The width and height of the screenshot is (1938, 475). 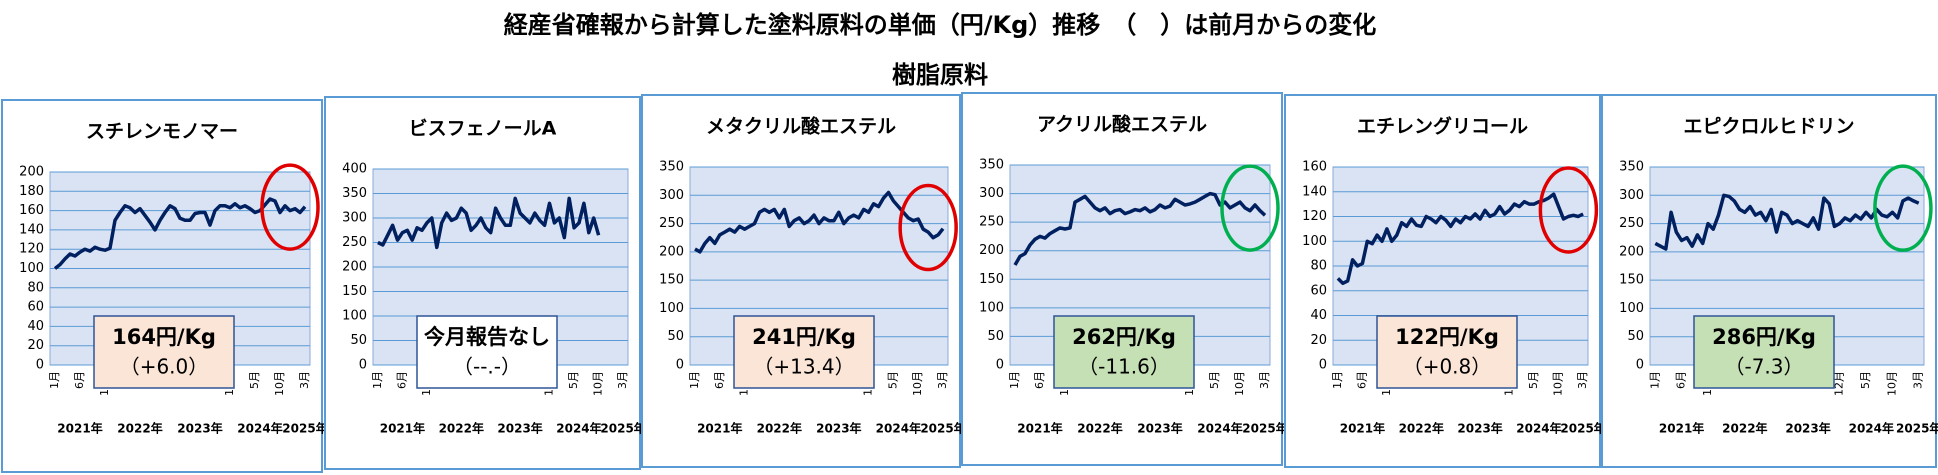 I want to click on chart-title: ビスフェノールA, so click(x=483, y=129).